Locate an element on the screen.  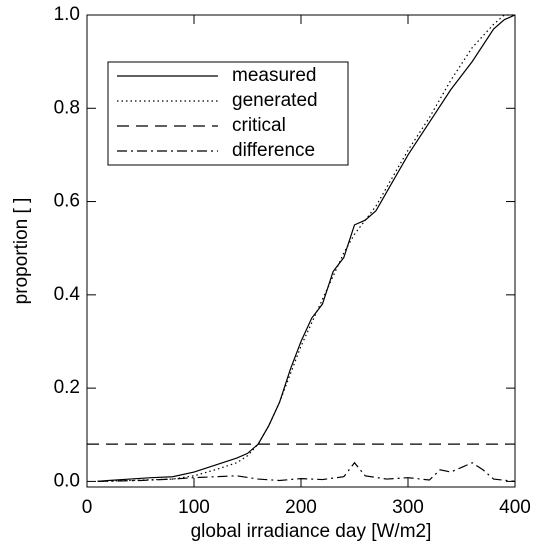
y-axis-label: proportion [ ] is located at coordinates (21, 251).